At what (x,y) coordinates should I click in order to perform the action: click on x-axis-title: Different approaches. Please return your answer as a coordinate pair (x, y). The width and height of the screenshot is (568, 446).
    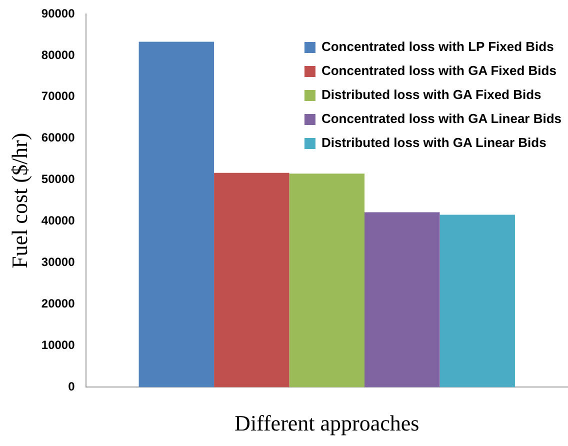
    Looking at the image, I should click on (327, 423).